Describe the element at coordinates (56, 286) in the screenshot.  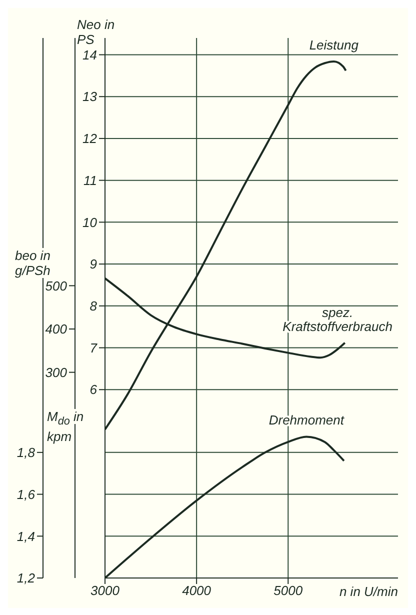
I see `y2-tick-label: 500` at that location.